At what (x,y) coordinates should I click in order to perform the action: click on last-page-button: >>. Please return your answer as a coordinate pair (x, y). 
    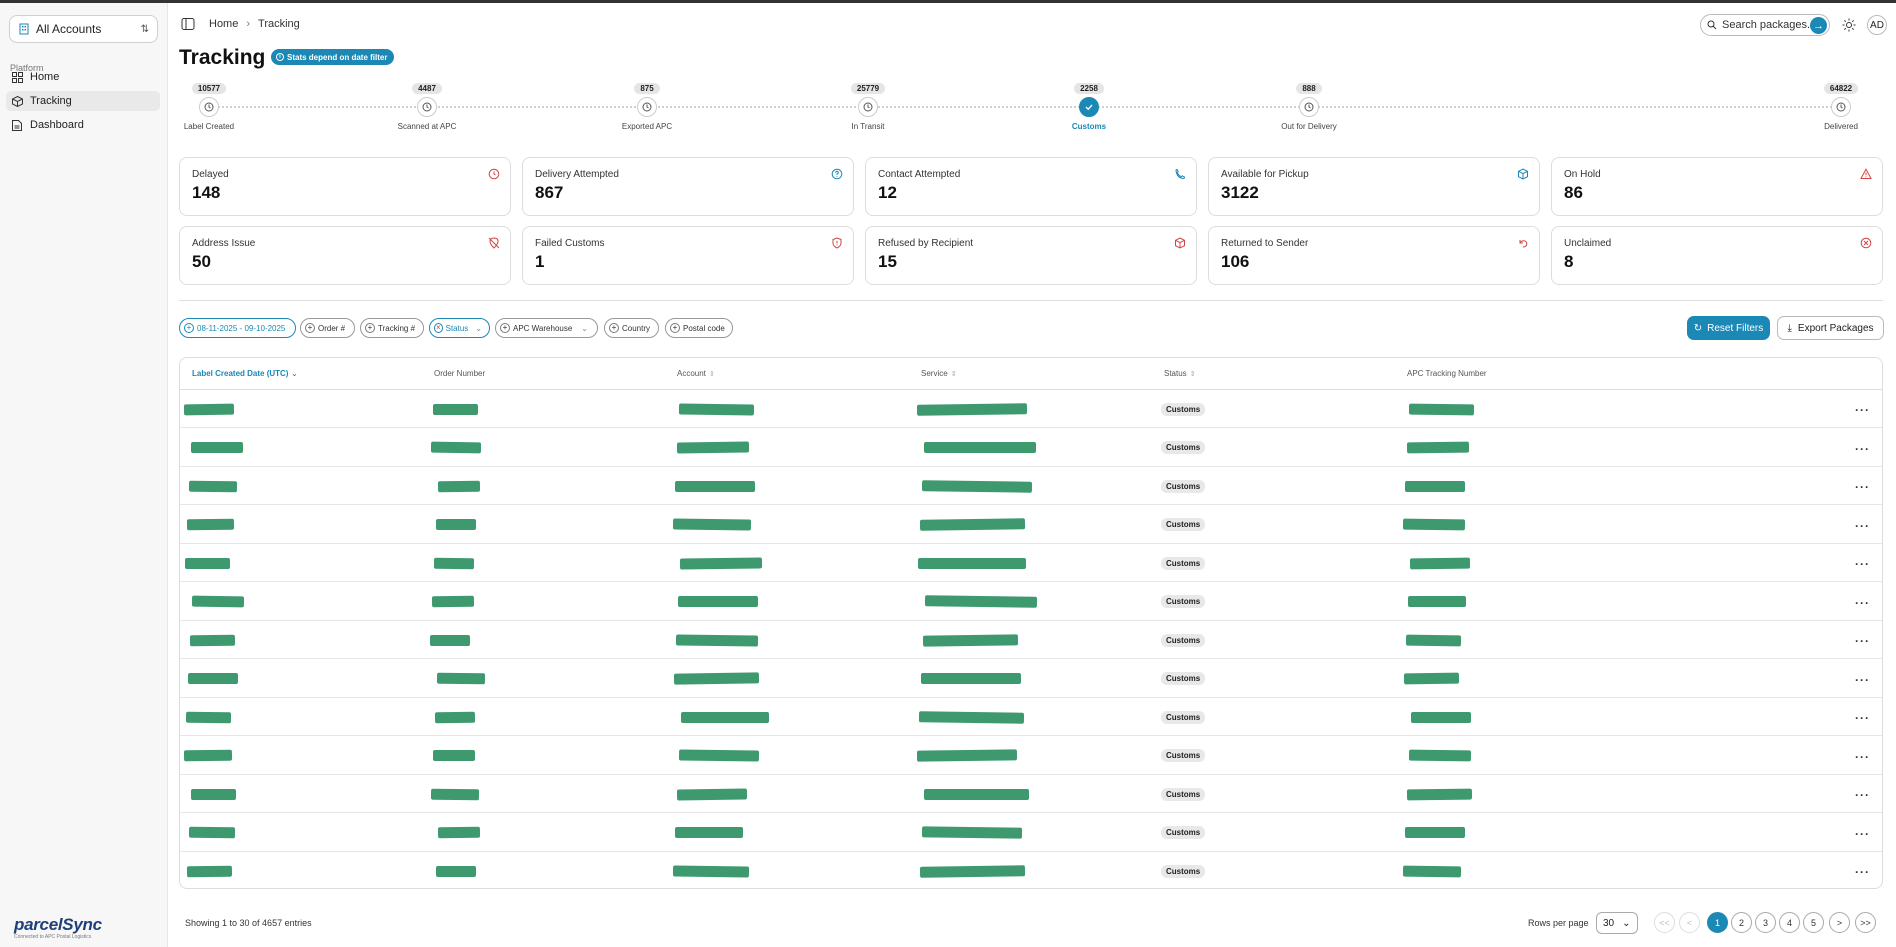
    Looking at the image, I should click on (1865, 922).